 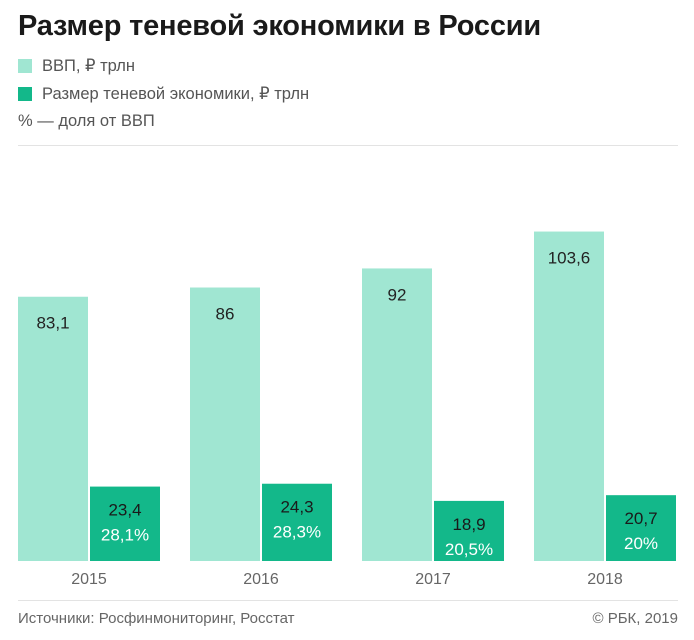 I want to click on label-shadow-2017: 18,9, so click(x=468, y=524).